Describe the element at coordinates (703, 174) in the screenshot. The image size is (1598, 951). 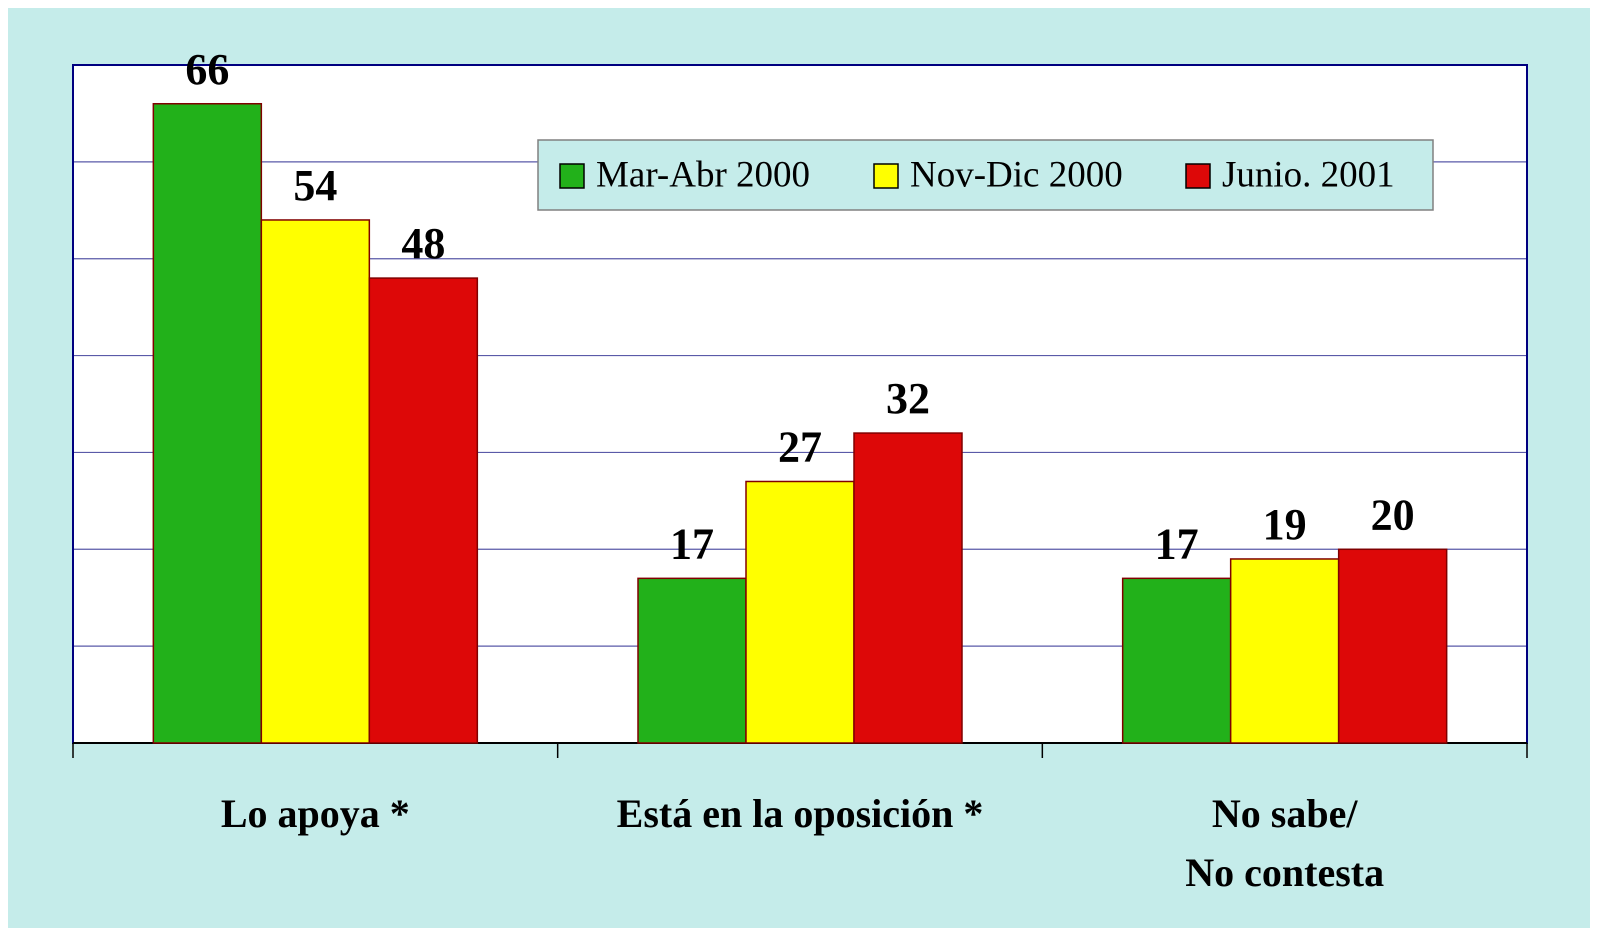
I see `legend-label: Mar-Abr 2000` at that location.